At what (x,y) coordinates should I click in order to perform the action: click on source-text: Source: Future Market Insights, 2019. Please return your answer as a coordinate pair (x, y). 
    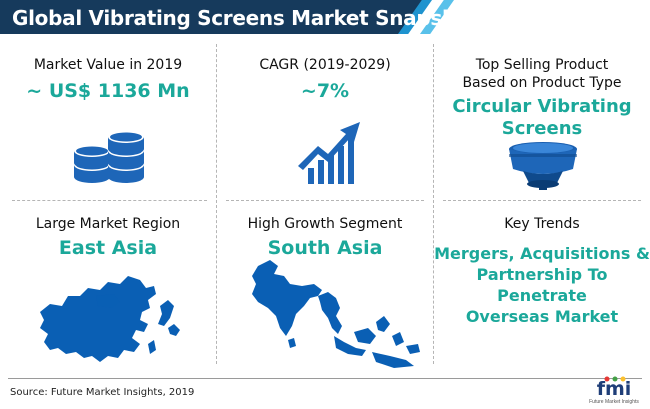
    Looking at the image, I should click on (102, 392).